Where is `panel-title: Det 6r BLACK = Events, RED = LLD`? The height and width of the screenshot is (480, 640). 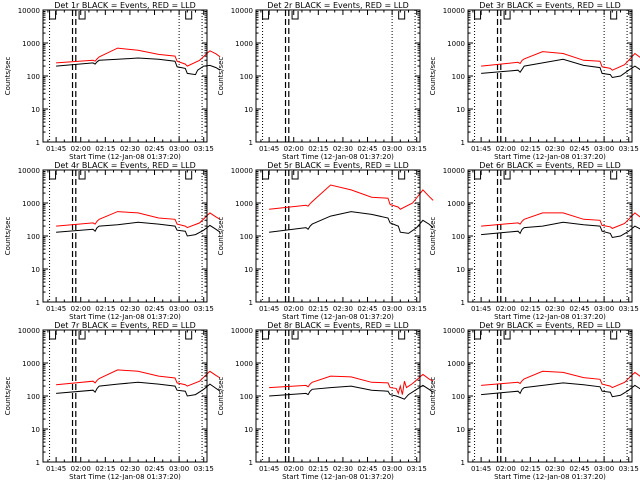
panel-title: Det 6r BLACK = Events, RED = LLD is located at coordinates (550, 165).